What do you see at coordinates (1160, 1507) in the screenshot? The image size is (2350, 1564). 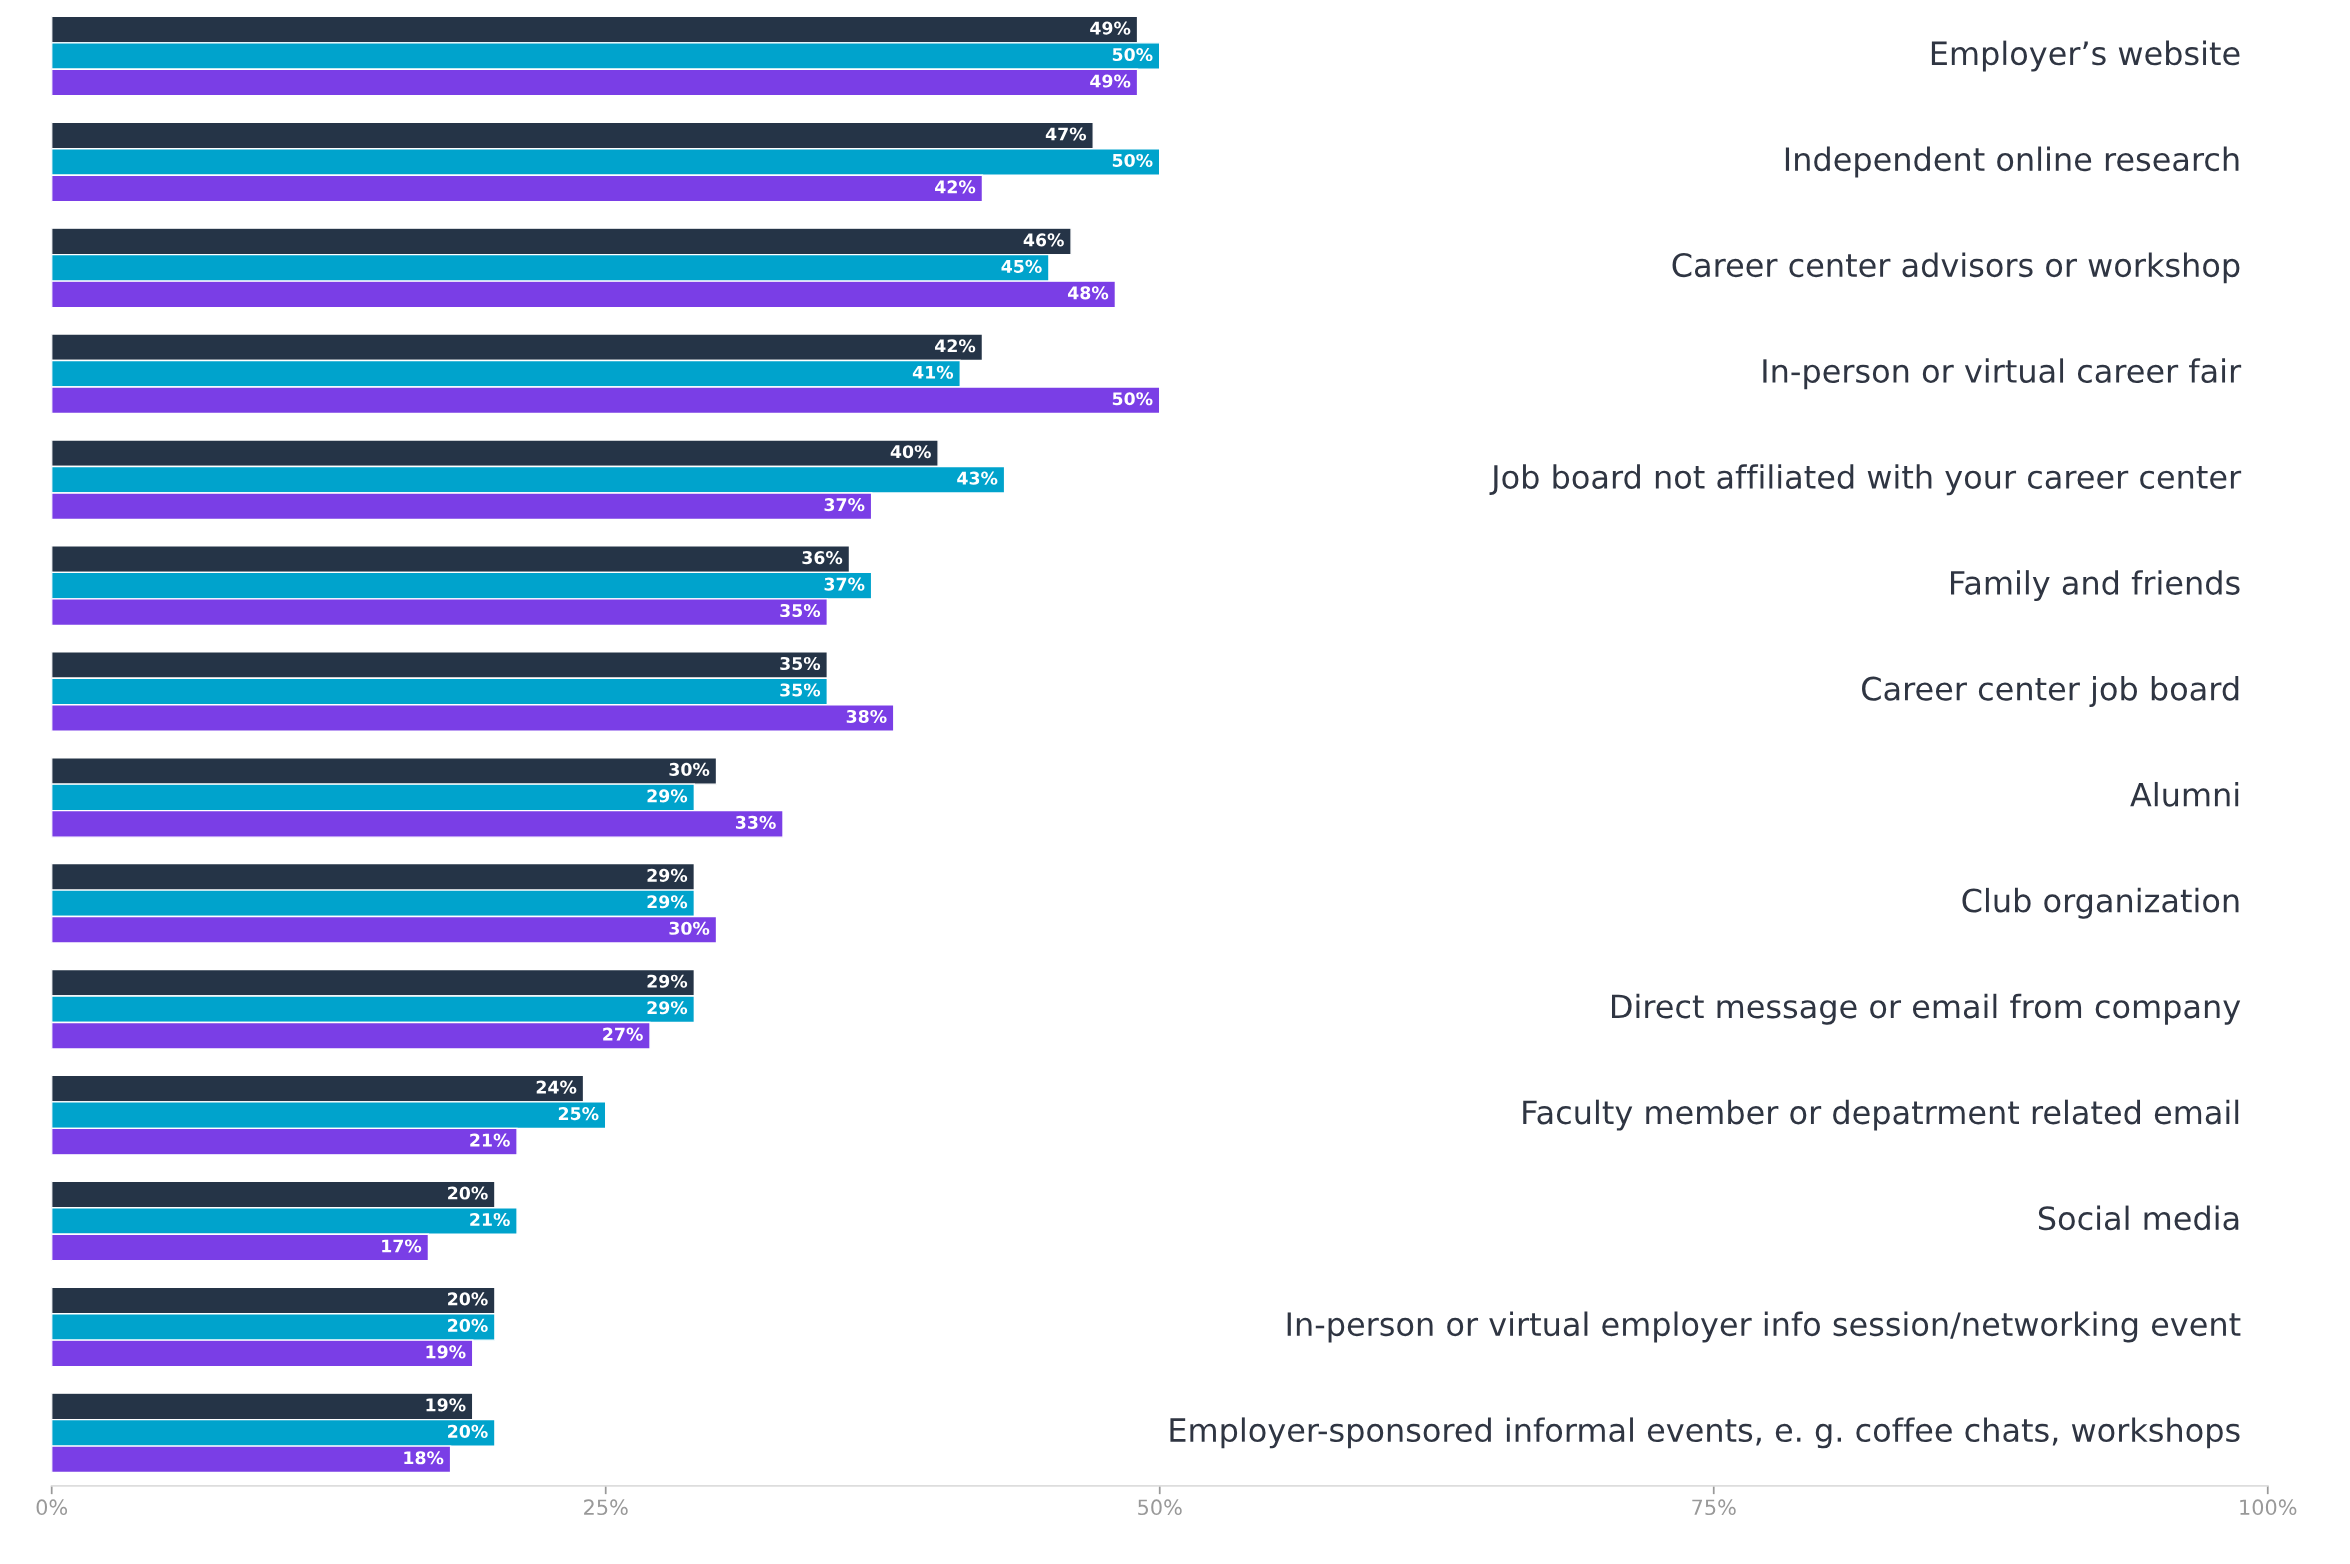 I see `x-tick-label: 50%` at bounding box center [1160, 1507].